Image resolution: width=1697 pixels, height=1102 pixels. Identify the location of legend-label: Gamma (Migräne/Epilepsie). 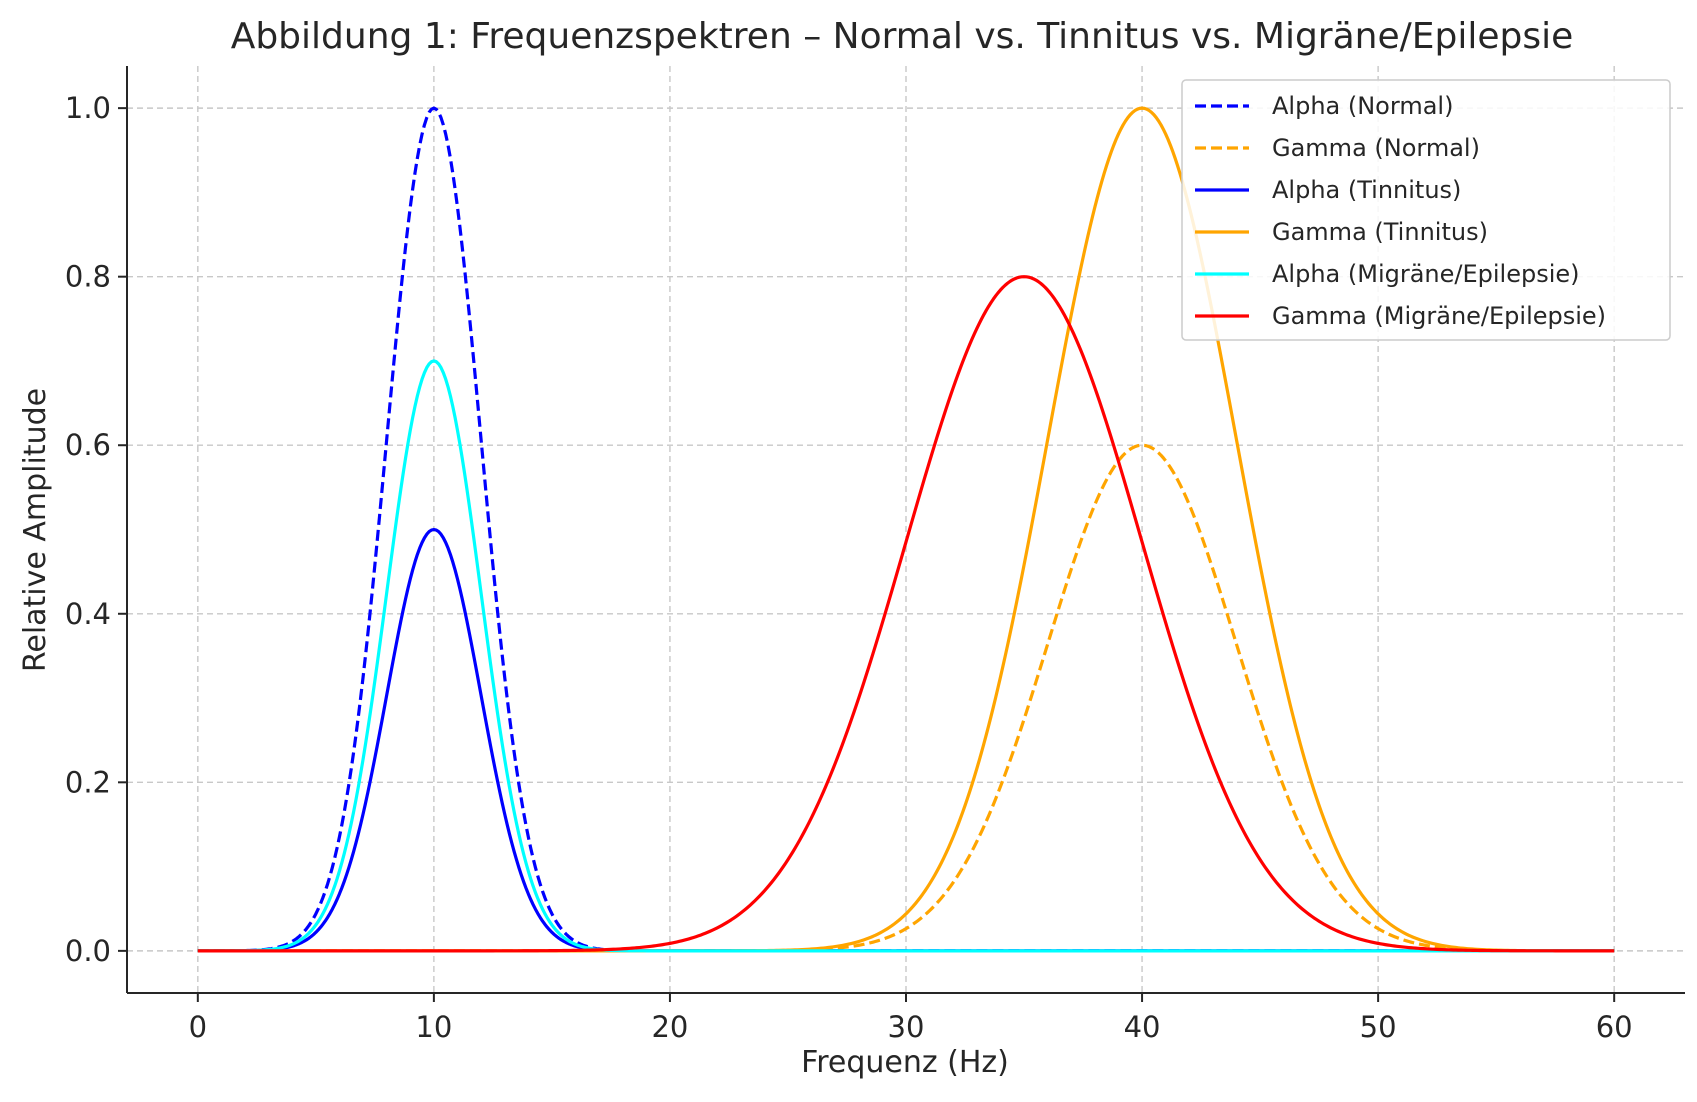
(1439, 316).